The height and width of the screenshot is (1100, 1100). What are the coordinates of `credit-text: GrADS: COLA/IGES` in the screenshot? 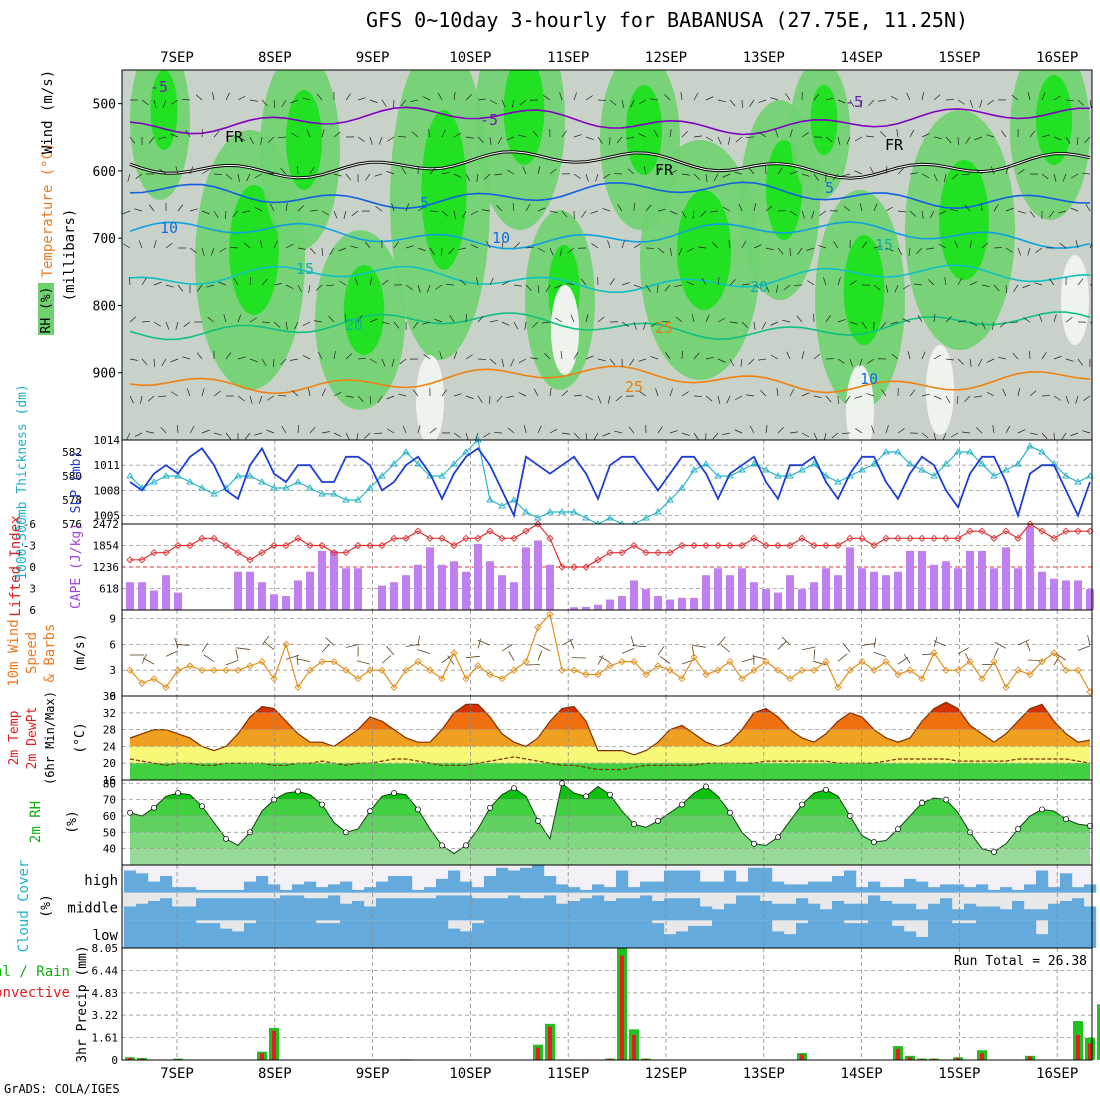 It's located at (62, 1089).